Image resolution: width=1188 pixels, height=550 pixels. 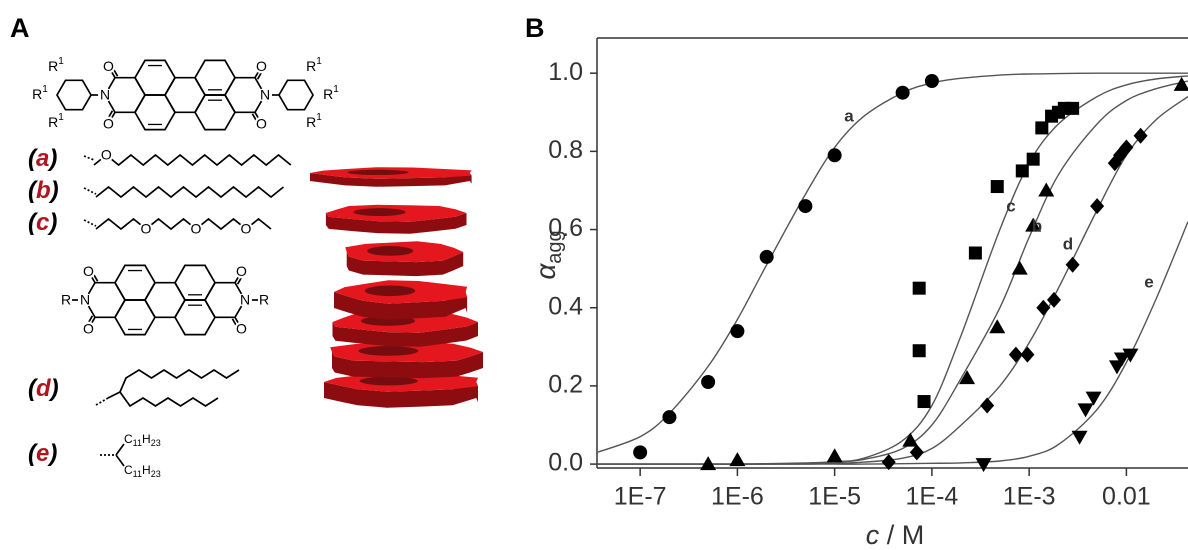 I want to click on y-tick-label: 0.0, so click(x=565, y=463).